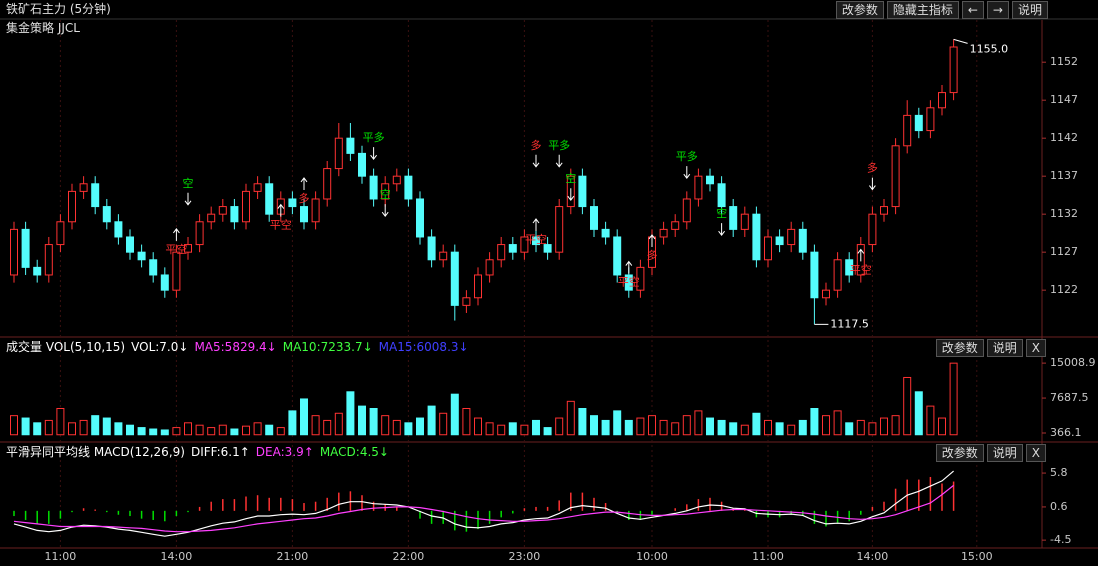 Image resolution: width=1098 pixels, height=566 pixels. Describe the element at coordinates (997, 10) in the screenshot. I see `button: →` at that location.